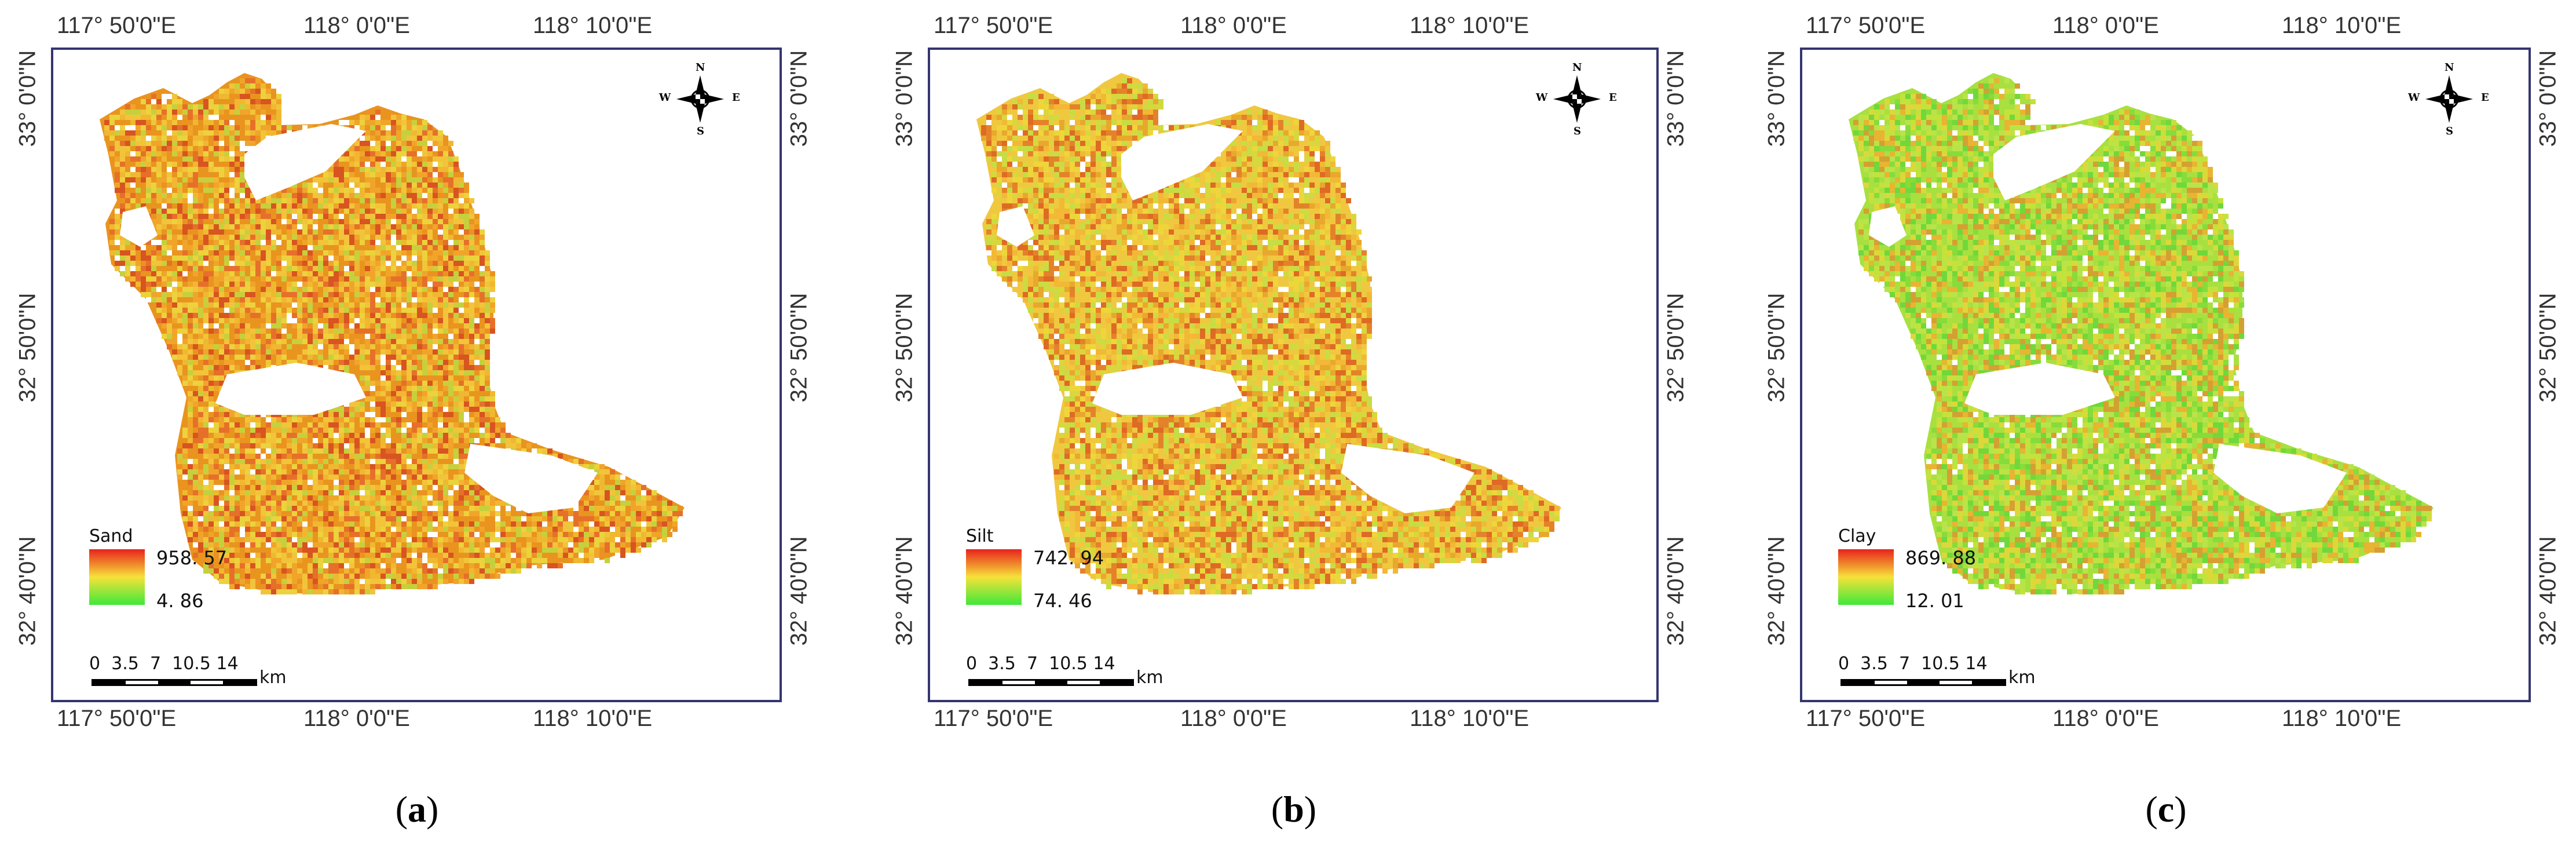  Describe the element at coordinates (1068, 558) in the screenshot. I see `legend-max-value: 742. 94` at that location.